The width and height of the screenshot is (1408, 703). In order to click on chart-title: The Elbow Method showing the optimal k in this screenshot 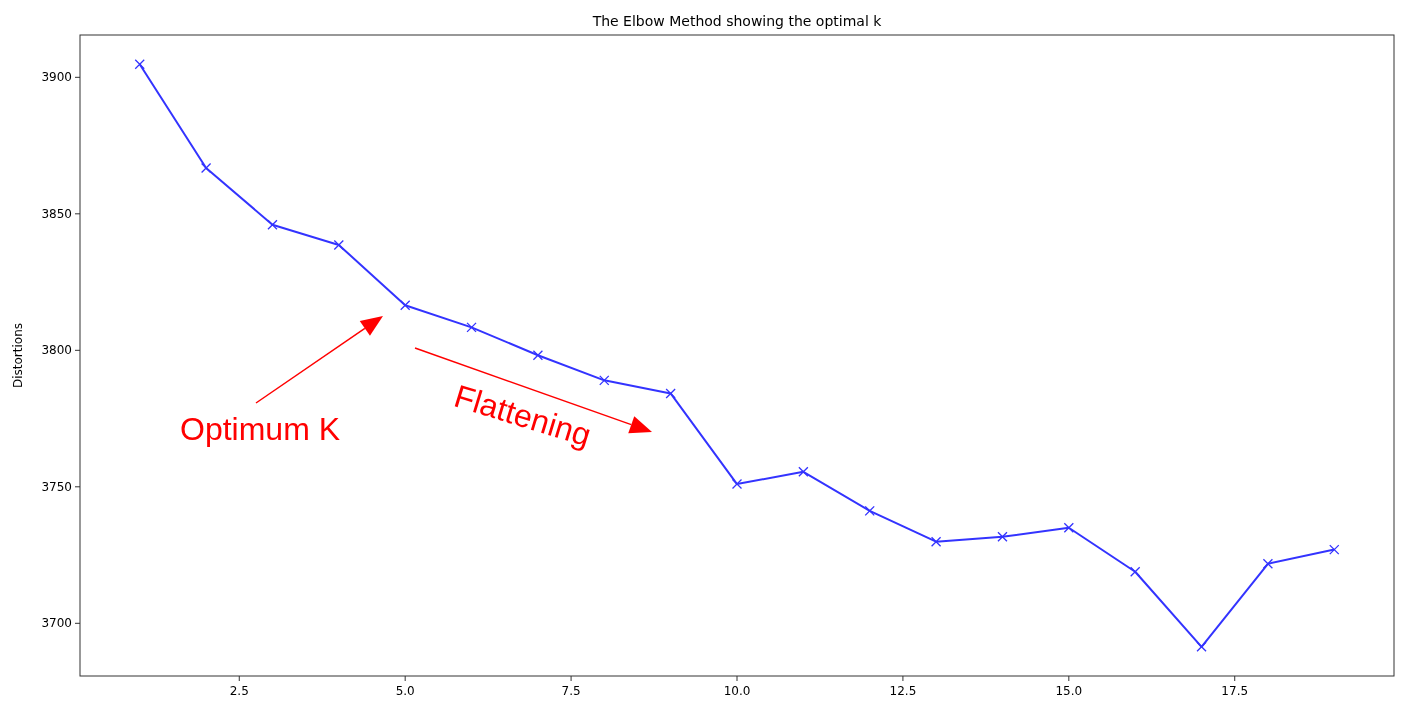, I will do `click(737, 21)`.